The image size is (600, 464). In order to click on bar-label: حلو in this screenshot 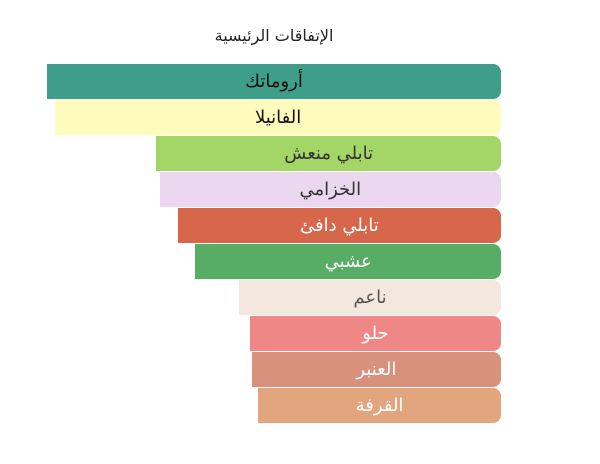, I will do `click(375, 333)`.